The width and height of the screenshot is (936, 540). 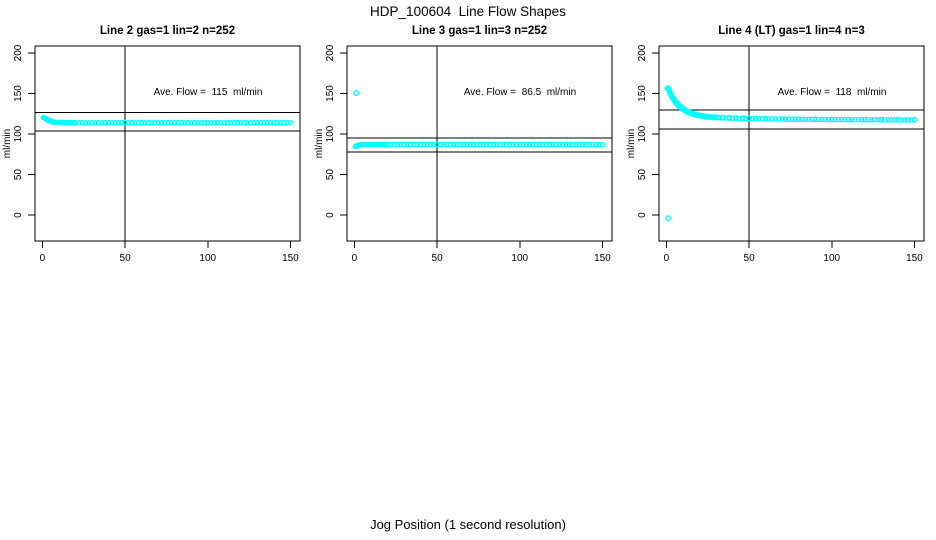 What do you see at coordinates (791, 31) in the screenshot?
I see `panel-3-title: Line 4 (LT) gas=1 lin=4 n=3` at bounding box center [791, 31].